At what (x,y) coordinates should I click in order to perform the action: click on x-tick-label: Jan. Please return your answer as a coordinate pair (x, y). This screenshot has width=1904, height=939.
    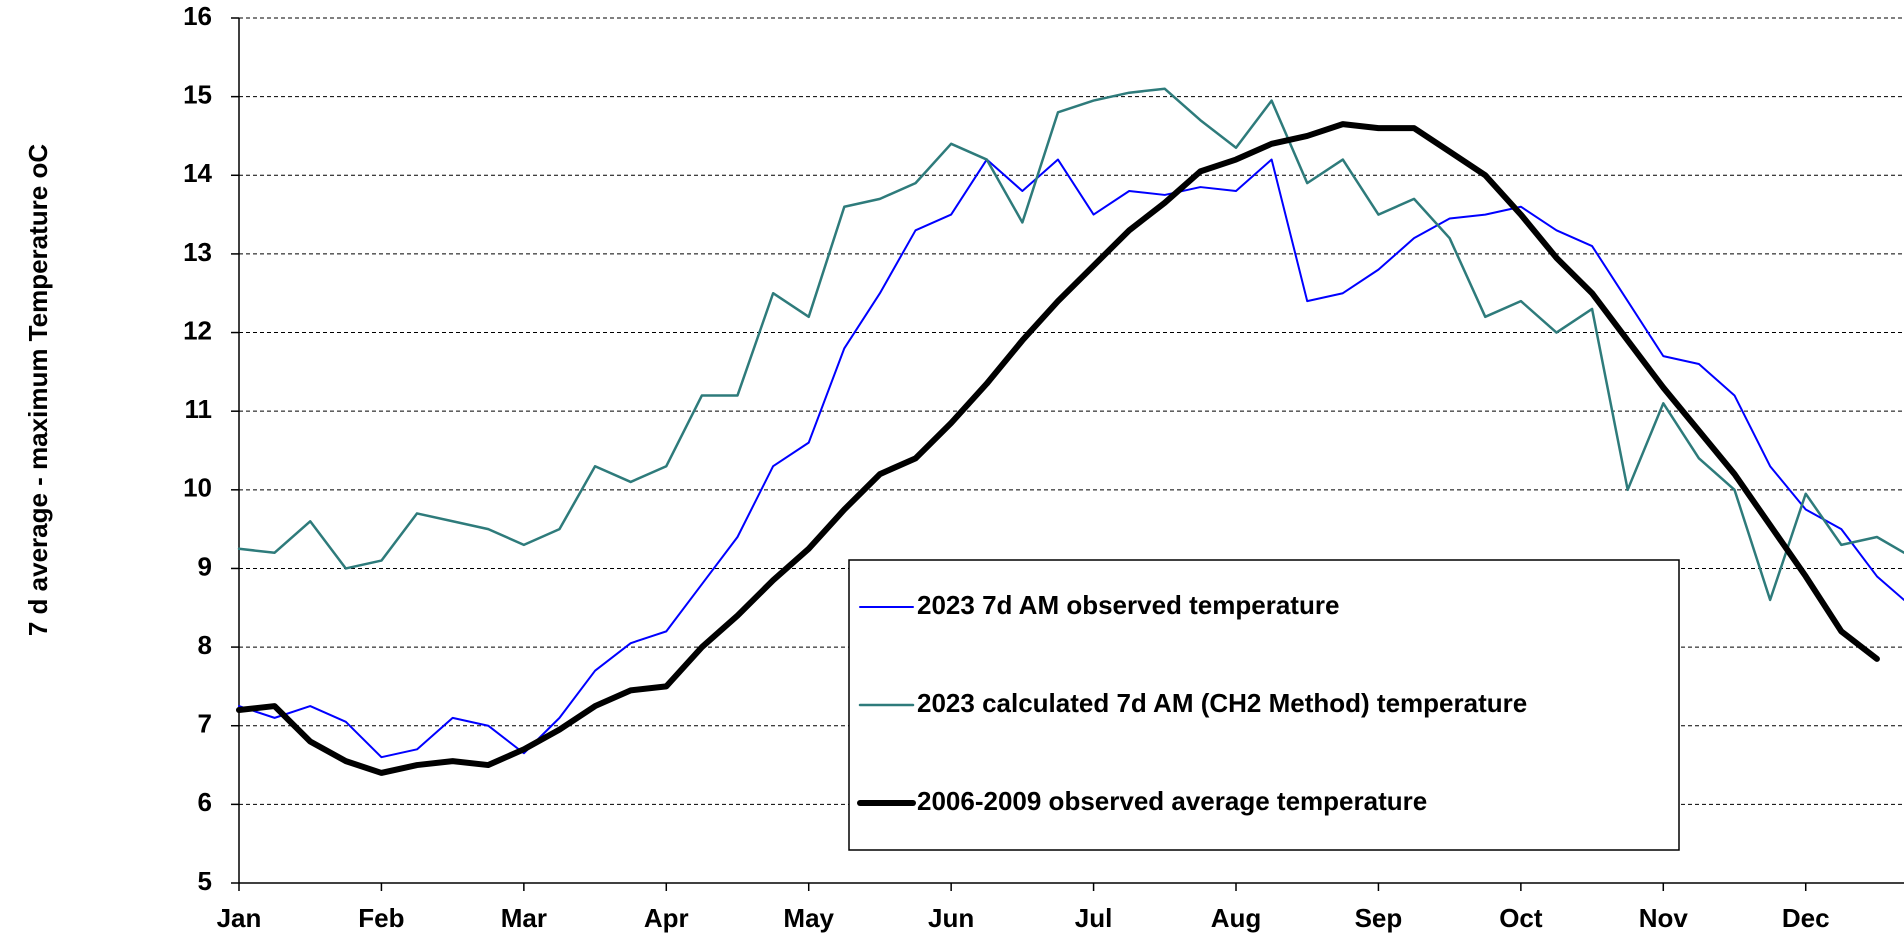
    Looking at the image, I should click on (239, 918).